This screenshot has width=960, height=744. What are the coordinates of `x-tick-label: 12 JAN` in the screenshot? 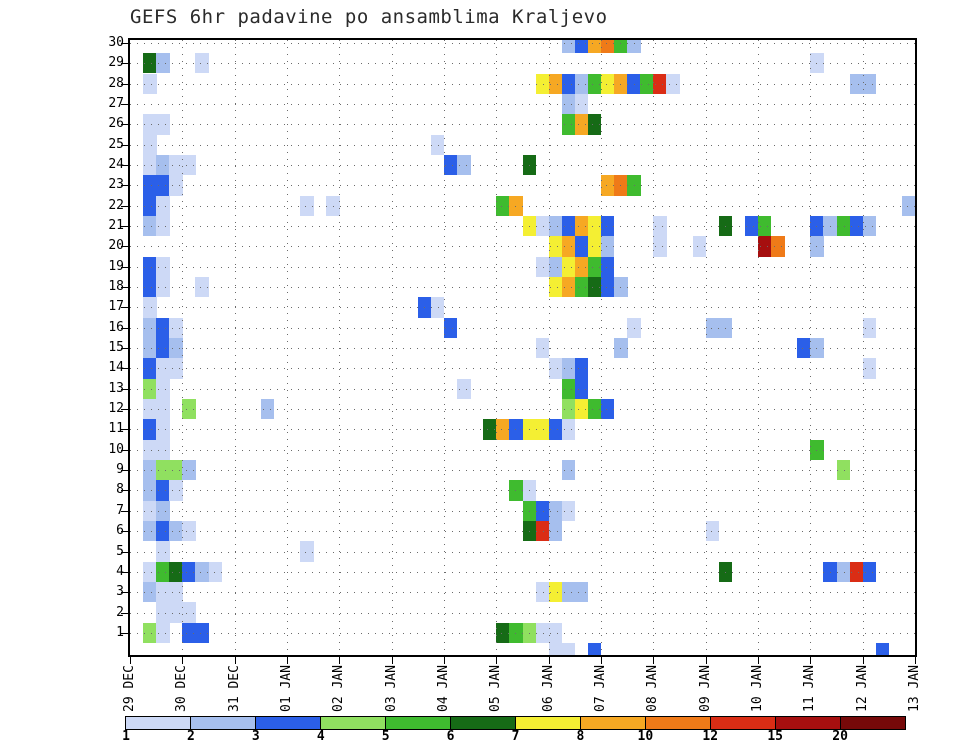 It's located at (862, 688).